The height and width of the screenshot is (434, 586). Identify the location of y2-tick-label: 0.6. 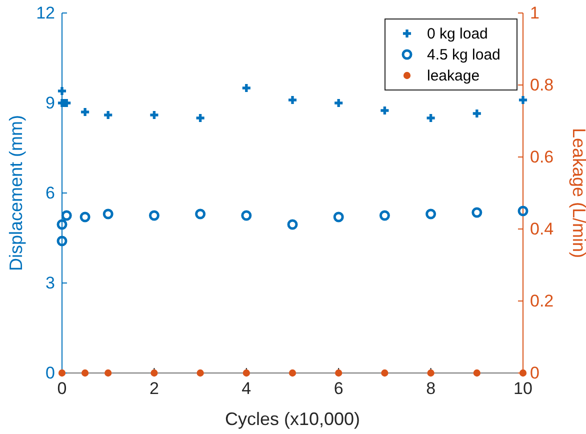
(542, 156).